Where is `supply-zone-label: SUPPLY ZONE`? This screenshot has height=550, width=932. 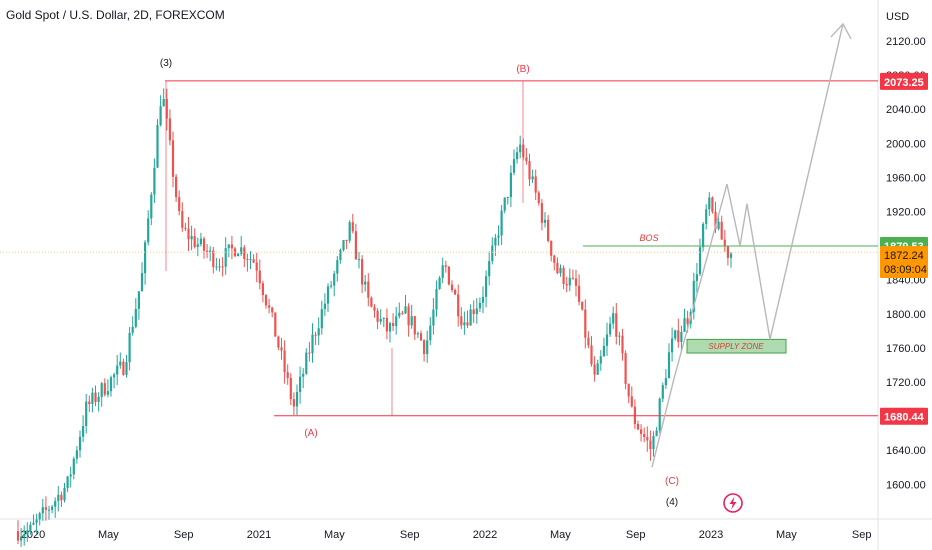
supply-zone-label: SUPPLY ZONE is located at coordinates (736, 346).